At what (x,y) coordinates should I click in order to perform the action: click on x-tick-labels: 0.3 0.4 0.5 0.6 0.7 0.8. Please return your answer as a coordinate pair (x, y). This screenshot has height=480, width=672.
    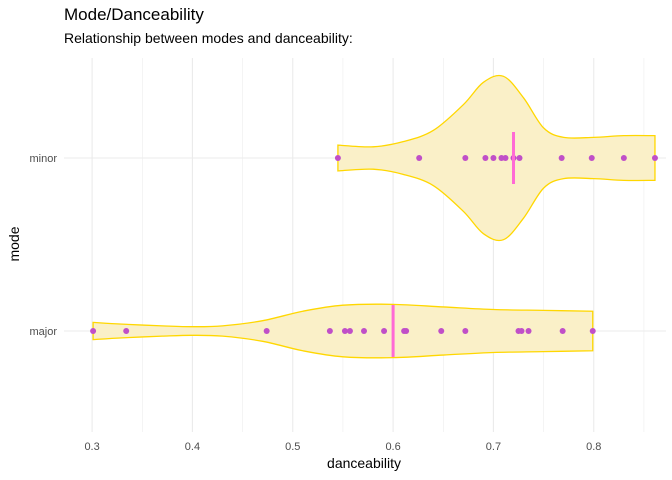
    Looking at the image, I should click on (342, 447).